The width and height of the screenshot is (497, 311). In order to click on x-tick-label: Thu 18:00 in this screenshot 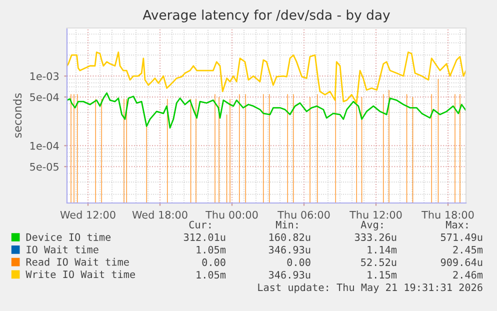, I will do `click(448, 214)`.